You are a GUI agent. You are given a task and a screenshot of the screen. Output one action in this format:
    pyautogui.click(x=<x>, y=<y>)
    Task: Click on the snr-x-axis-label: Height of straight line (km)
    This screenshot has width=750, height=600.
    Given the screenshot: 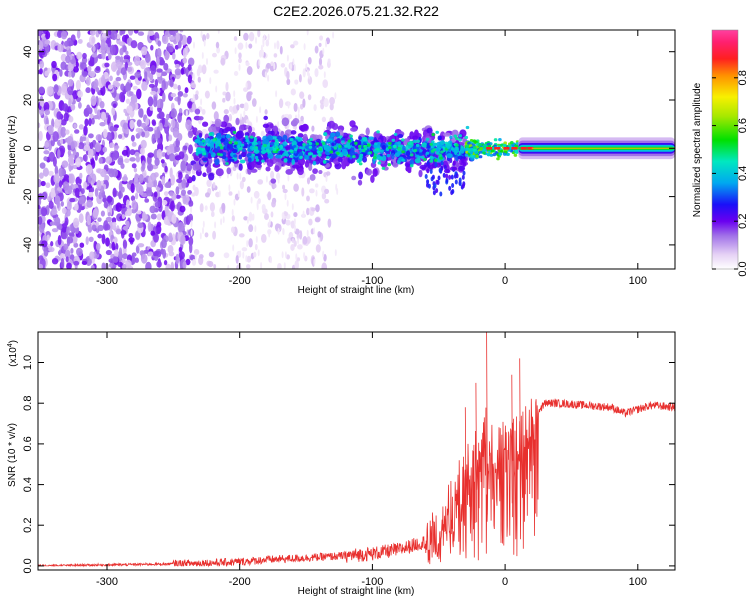 What is the action you would take?
    pyautogui.click(x=356, y=591)
    